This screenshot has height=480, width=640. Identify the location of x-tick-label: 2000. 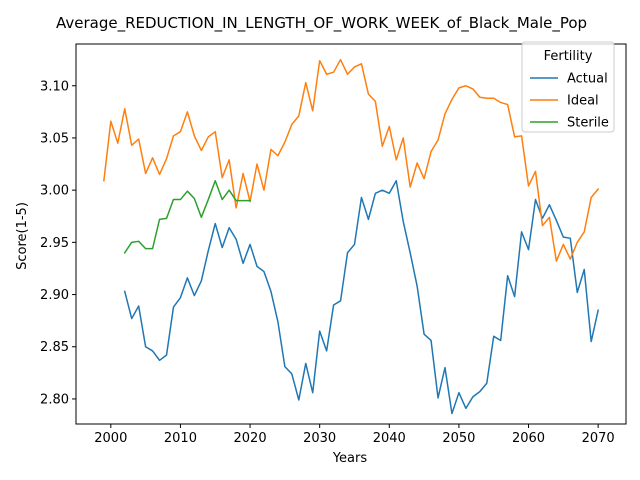
(110, 438).